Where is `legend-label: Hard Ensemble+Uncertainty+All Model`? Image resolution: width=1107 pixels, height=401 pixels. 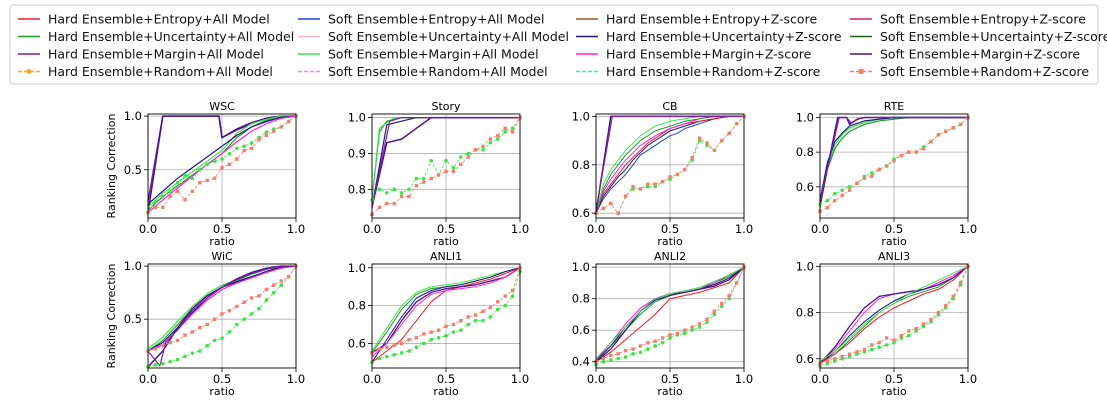
legend-label: Hard Ensemble+Uncertainty+All Model is located at coordinates (171, 36).